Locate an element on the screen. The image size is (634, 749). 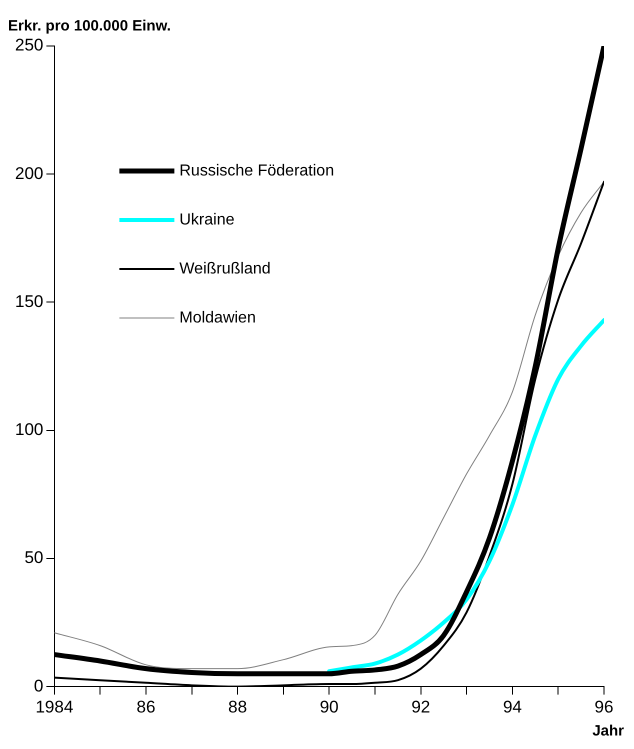
y-axis-title: Erkr. pro 100.000 Einw. is located at coordinates (89, 26).